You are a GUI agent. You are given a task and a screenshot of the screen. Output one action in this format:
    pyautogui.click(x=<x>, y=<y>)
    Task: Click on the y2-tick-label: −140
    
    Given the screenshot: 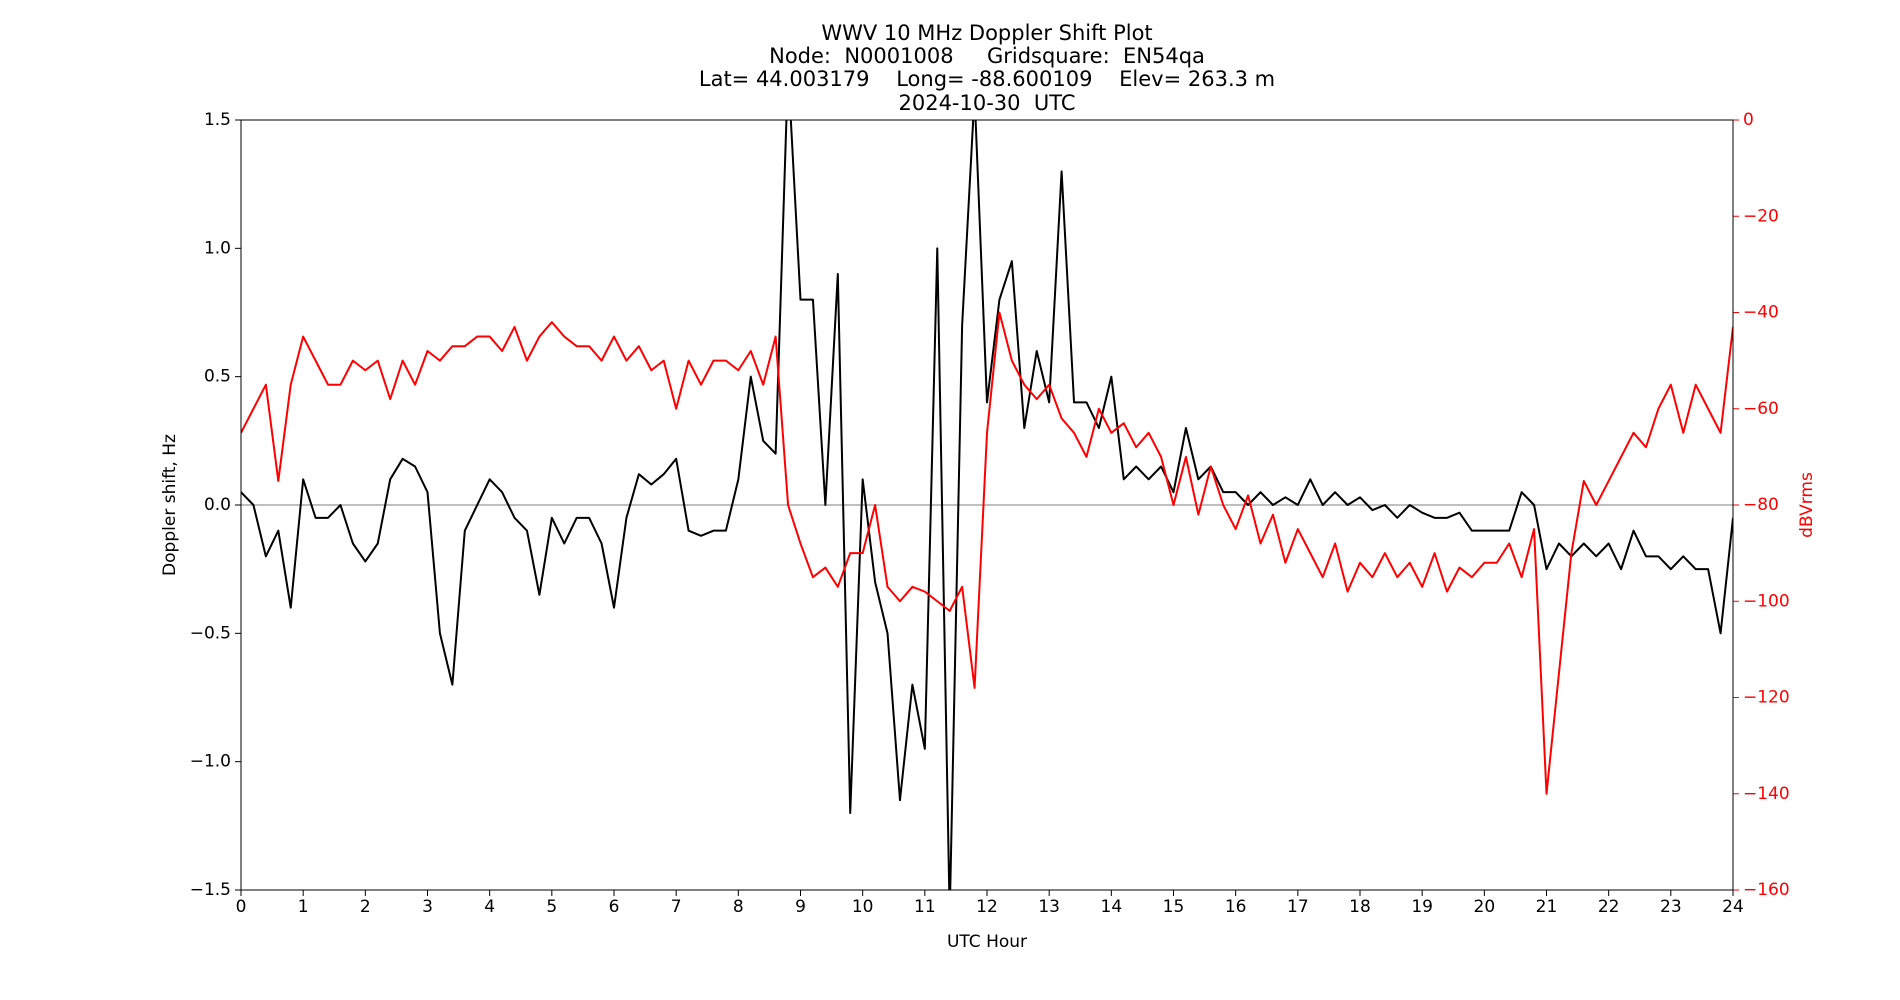 What is the action you would take?
    pyautogui.click(x=1766, y=794)
    